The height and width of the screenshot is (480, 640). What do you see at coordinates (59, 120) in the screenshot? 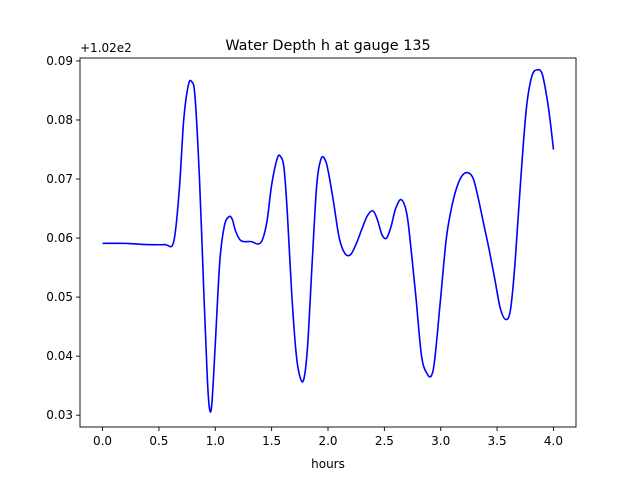
I see `y-tick-label: 0.08` at bounding box center [59, 120].